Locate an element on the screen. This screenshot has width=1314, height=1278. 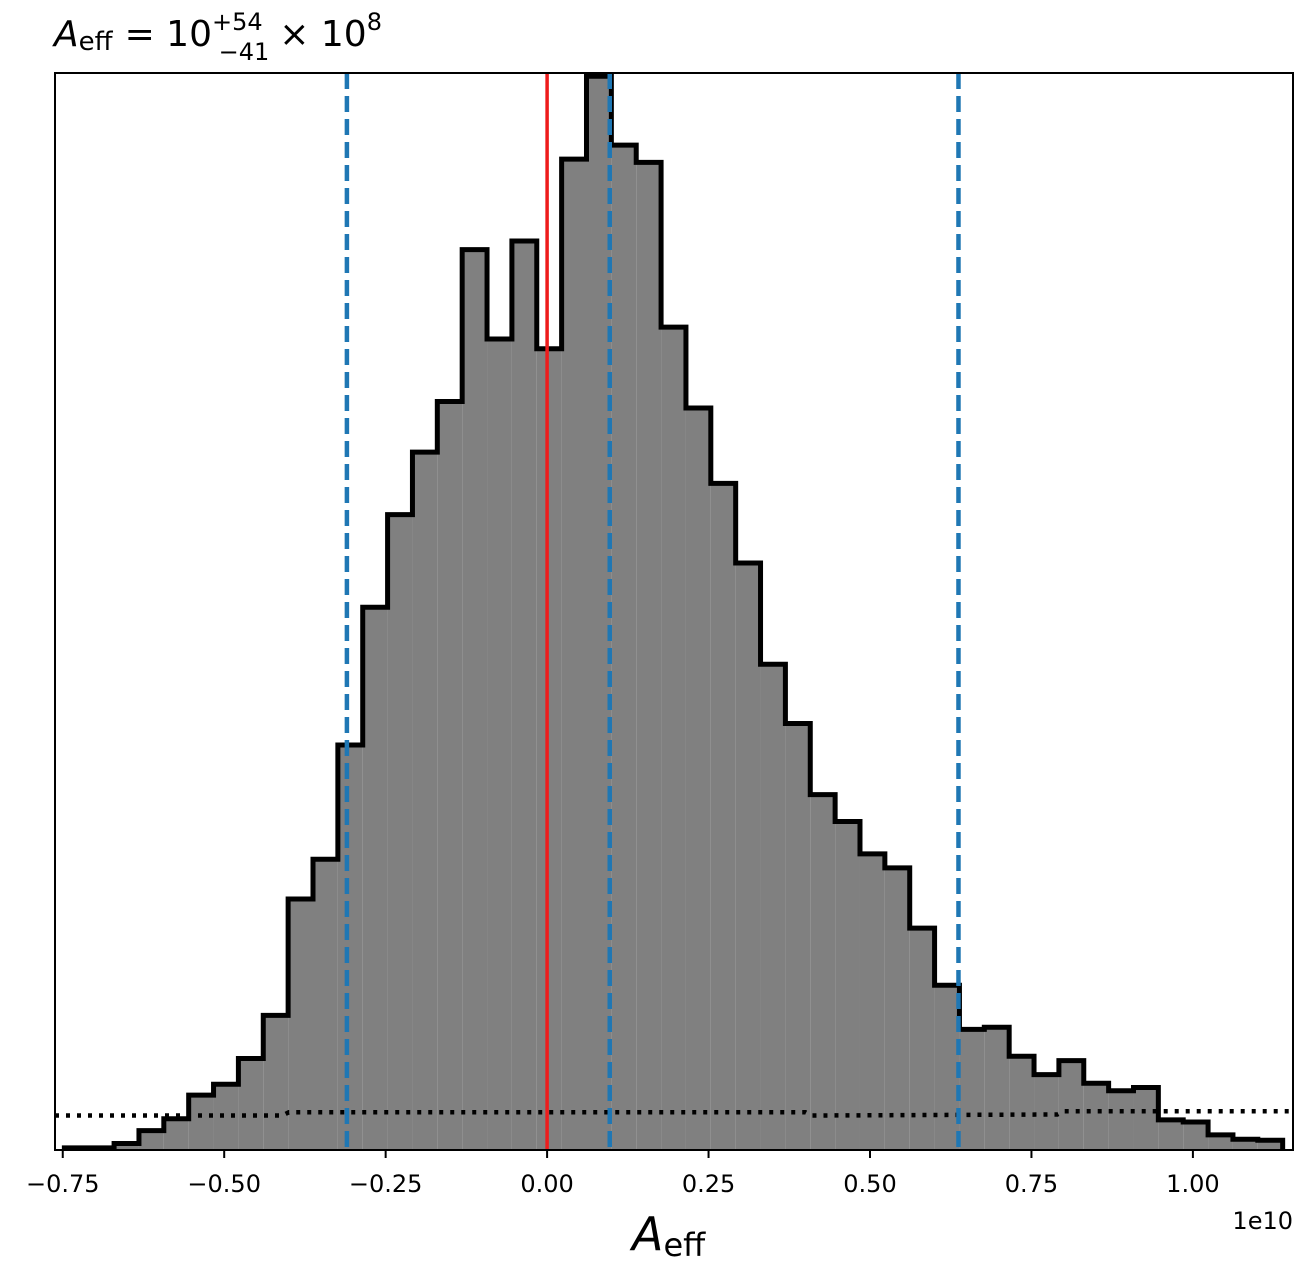
x-tick-label: −0.75 is located at coordinates (63, 1184).